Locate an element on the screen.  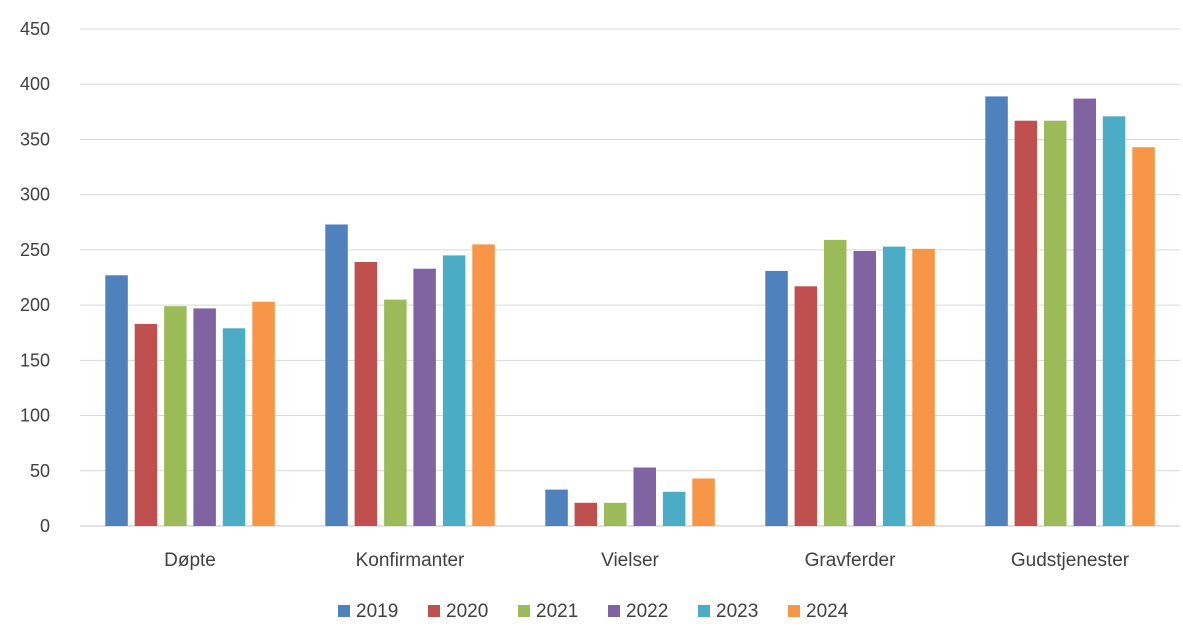
y-tick-label: 250 is located at coordinates (35, 250).